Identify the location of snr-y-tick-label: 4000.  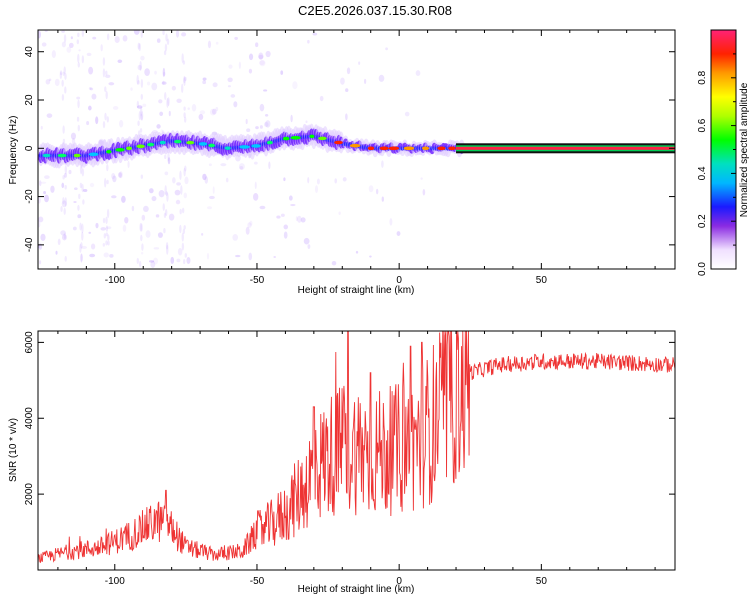
(29, 418).